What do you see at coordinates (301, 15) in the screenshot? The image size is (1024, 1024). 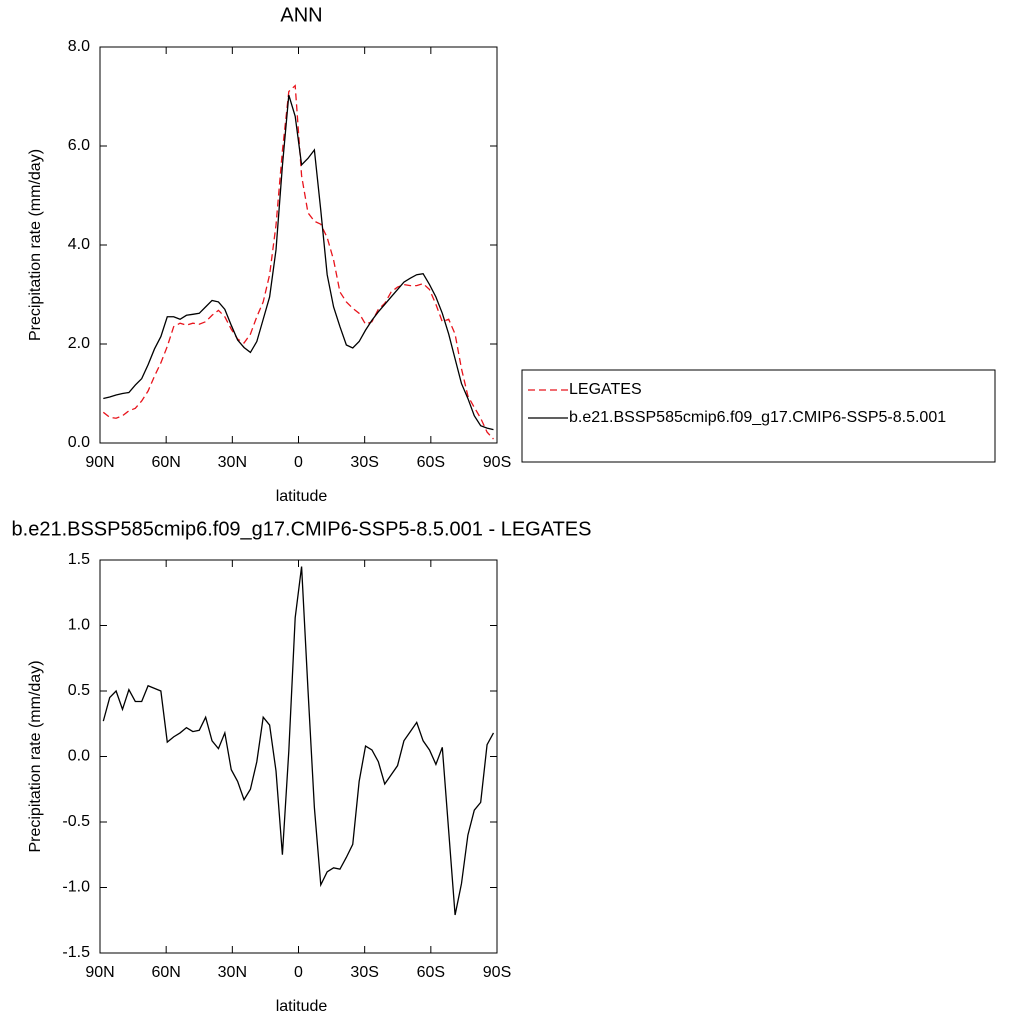 I see `chart-title: ANN` at bounding box center [301, 15].